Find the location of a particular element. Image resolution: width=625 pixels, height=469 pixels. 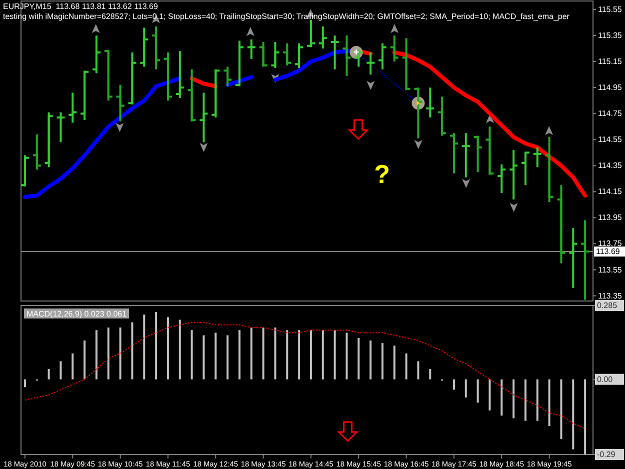

y-tick-label: 0.285 is located at coordinates (607, 305).